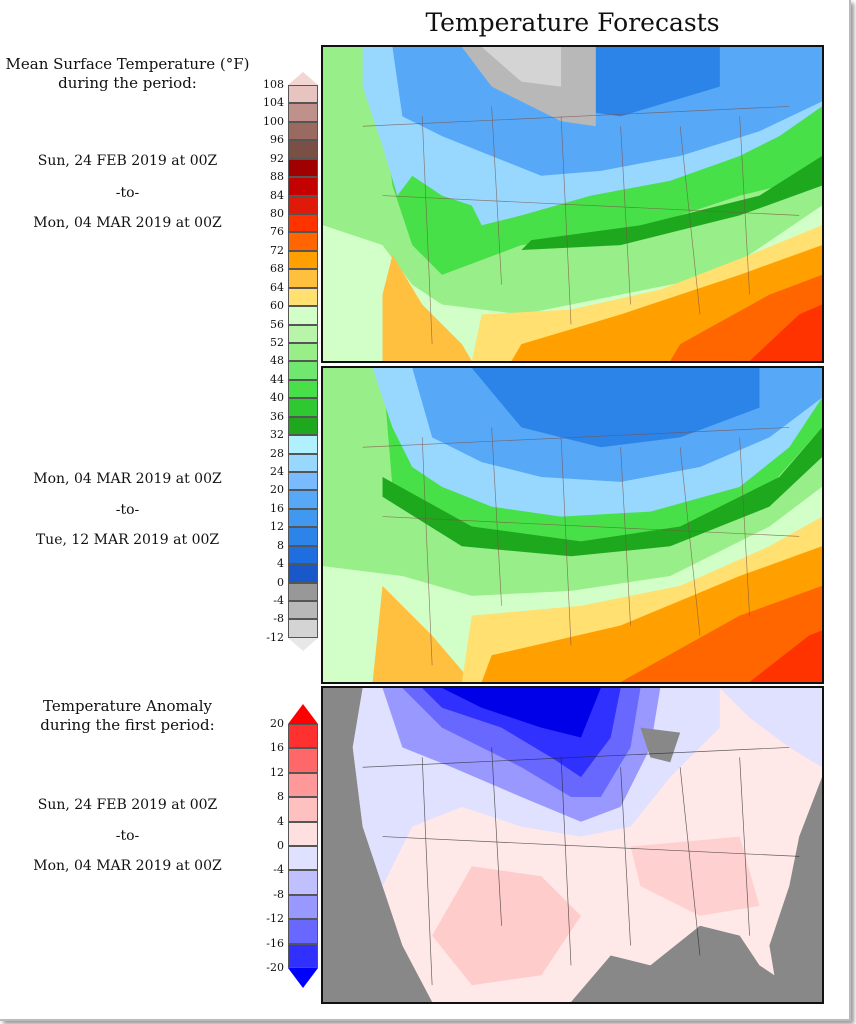 The image size is (856, 1024). I want to click on mean-legend-heading-1: Mean Surface Temperature (°F), so click(127, 64).